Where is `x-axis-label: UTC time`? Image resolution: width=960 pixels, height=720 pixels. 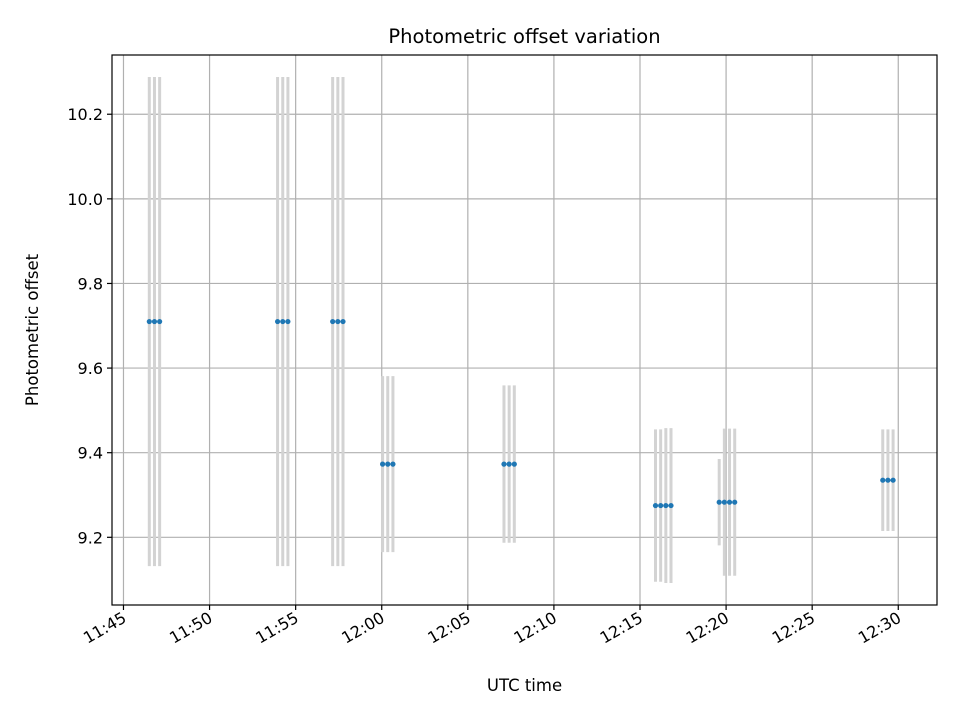 x-axis-label: UTC time is located at coordinates (524, 685).